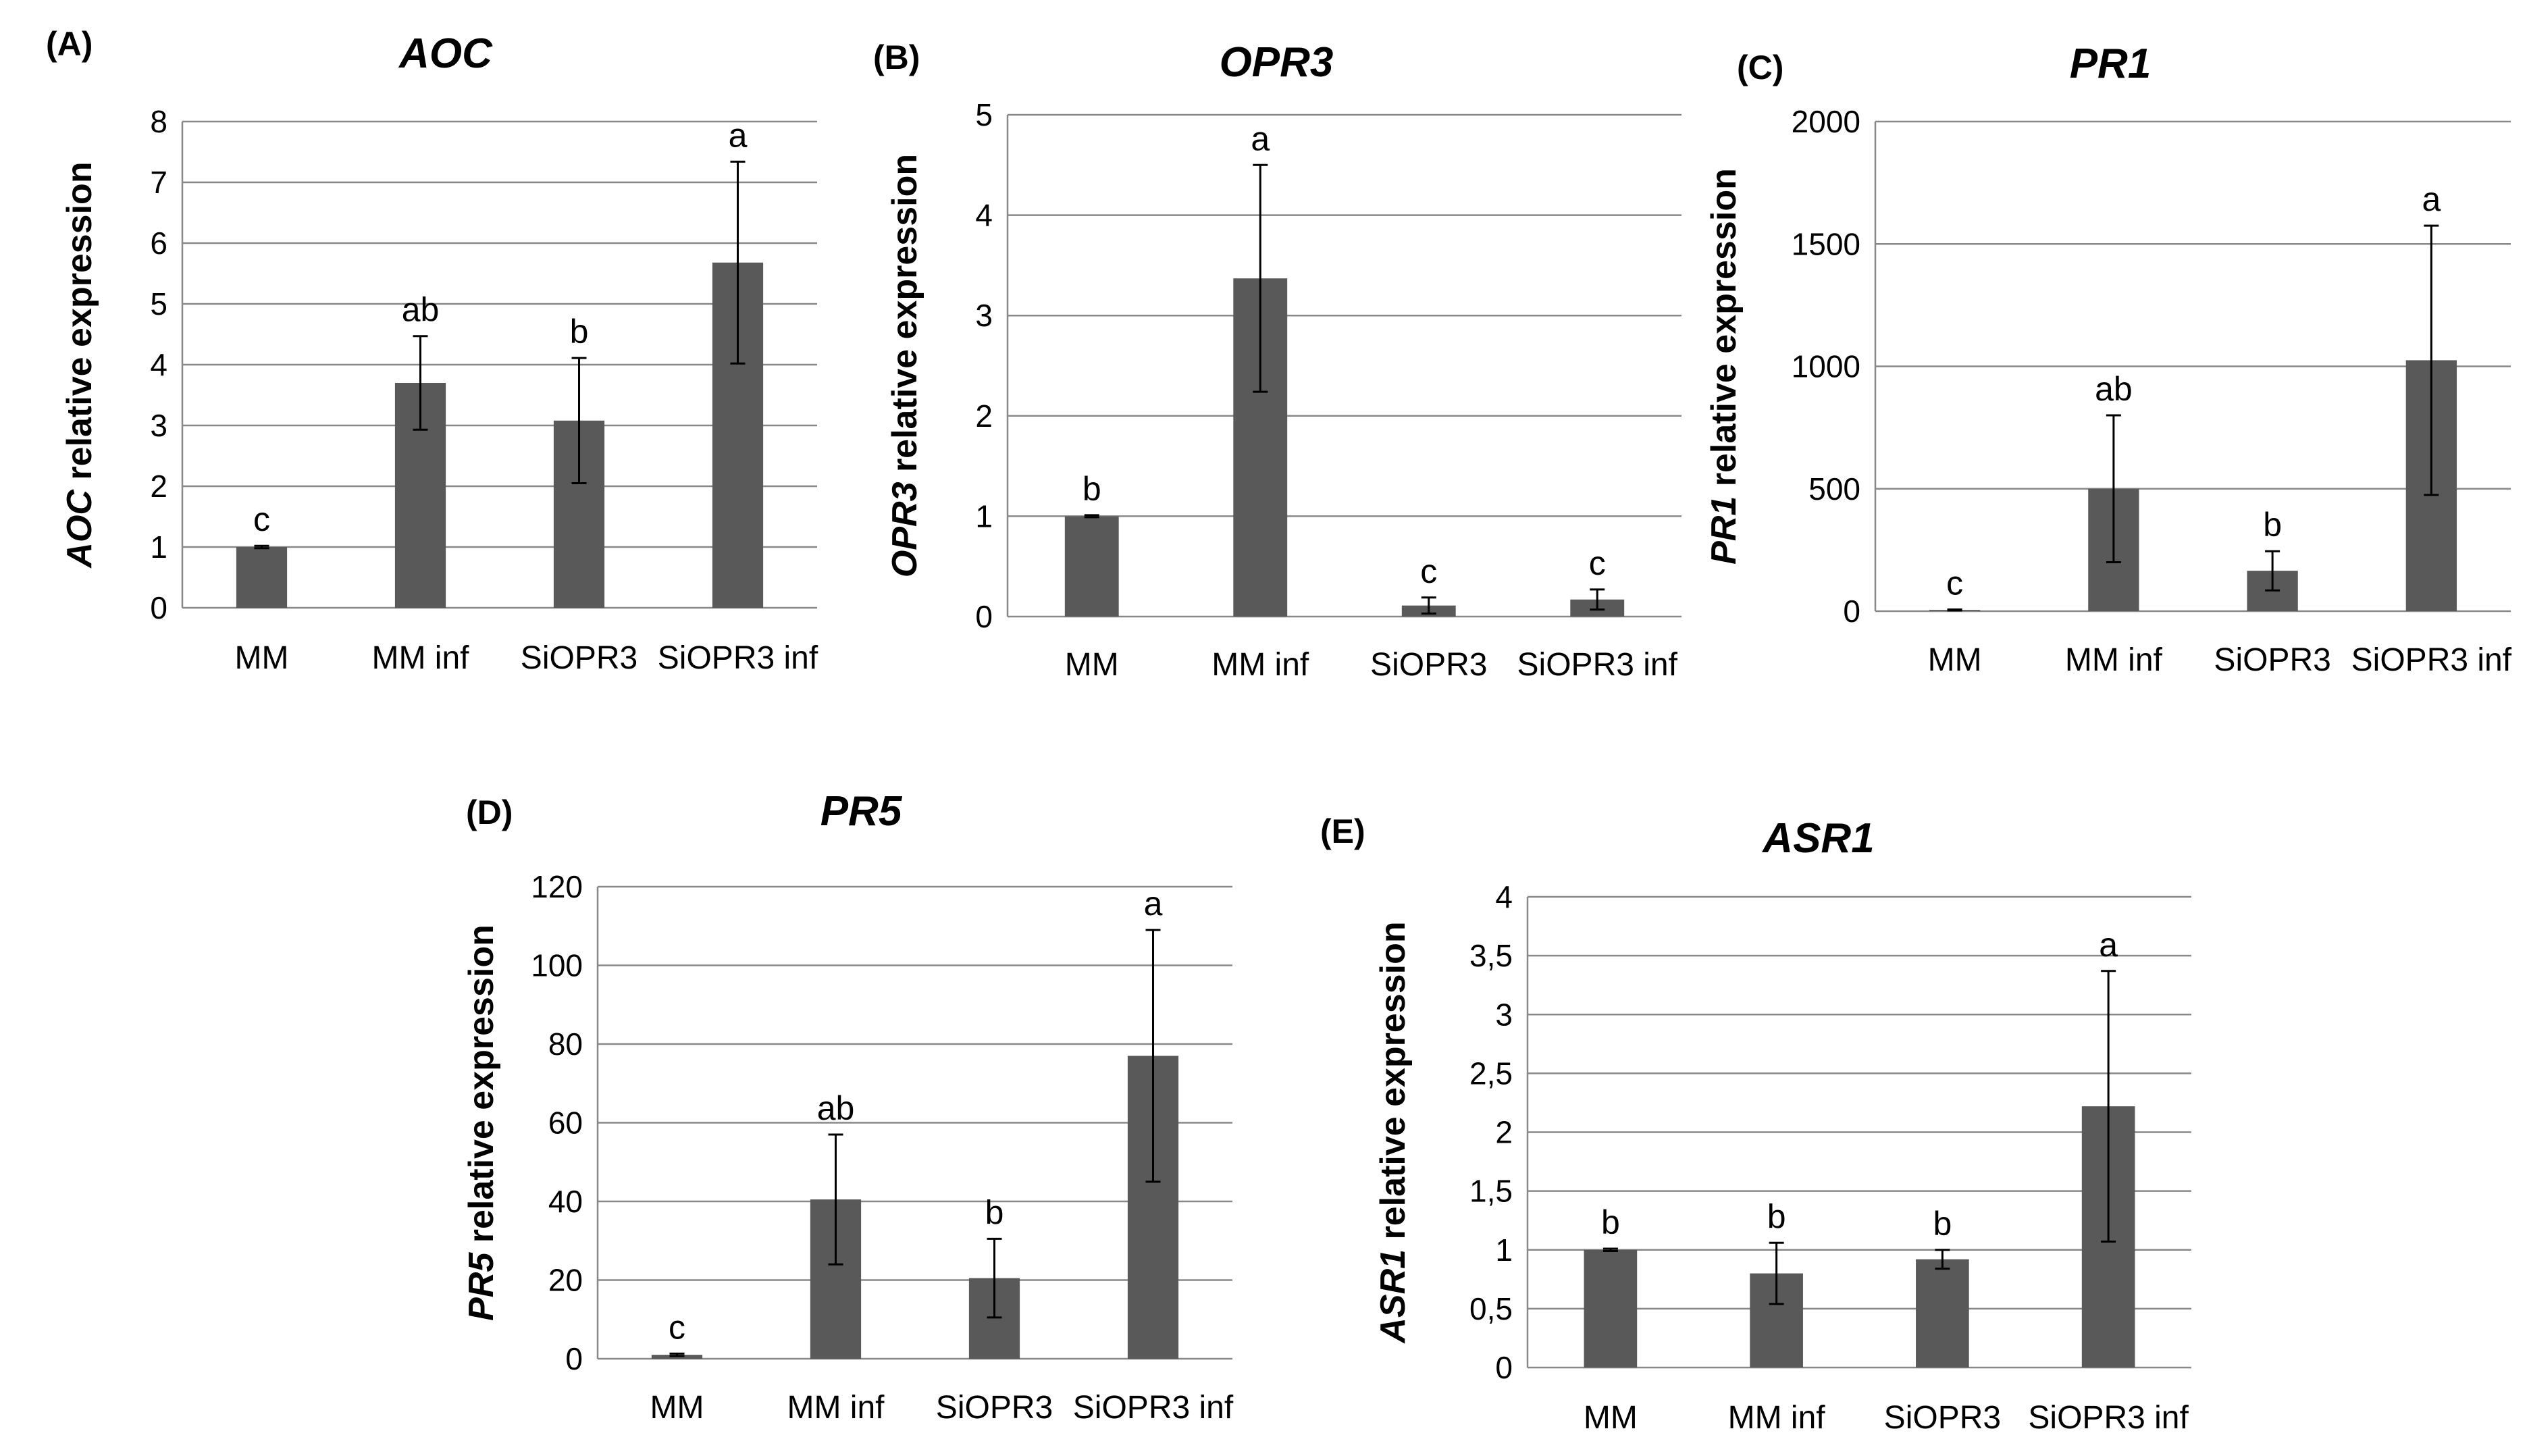  Describe the element at coordinates (158, 303) in the screenshot. I see `y-tick-label: 5` at that location.